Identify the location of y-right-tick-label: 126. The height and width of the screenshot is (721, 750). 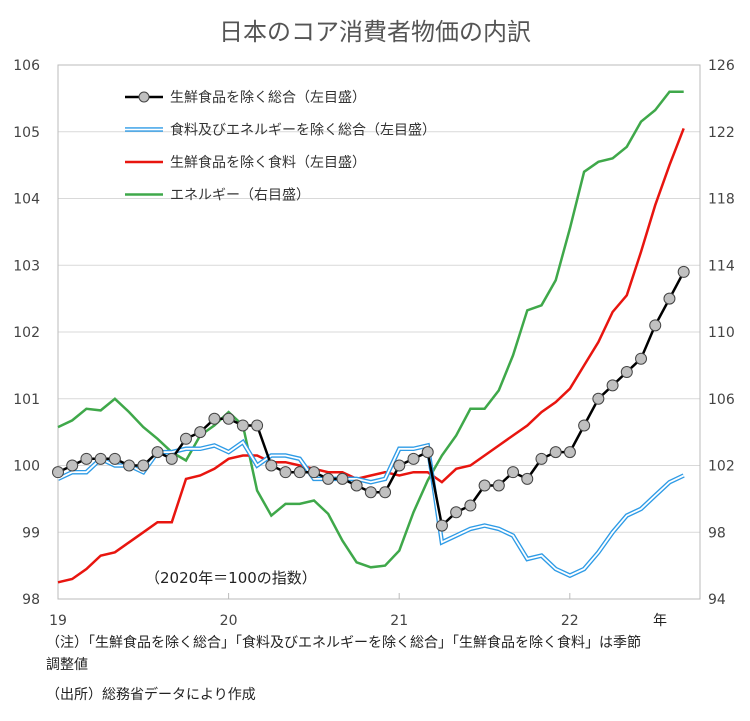
(721, 66).